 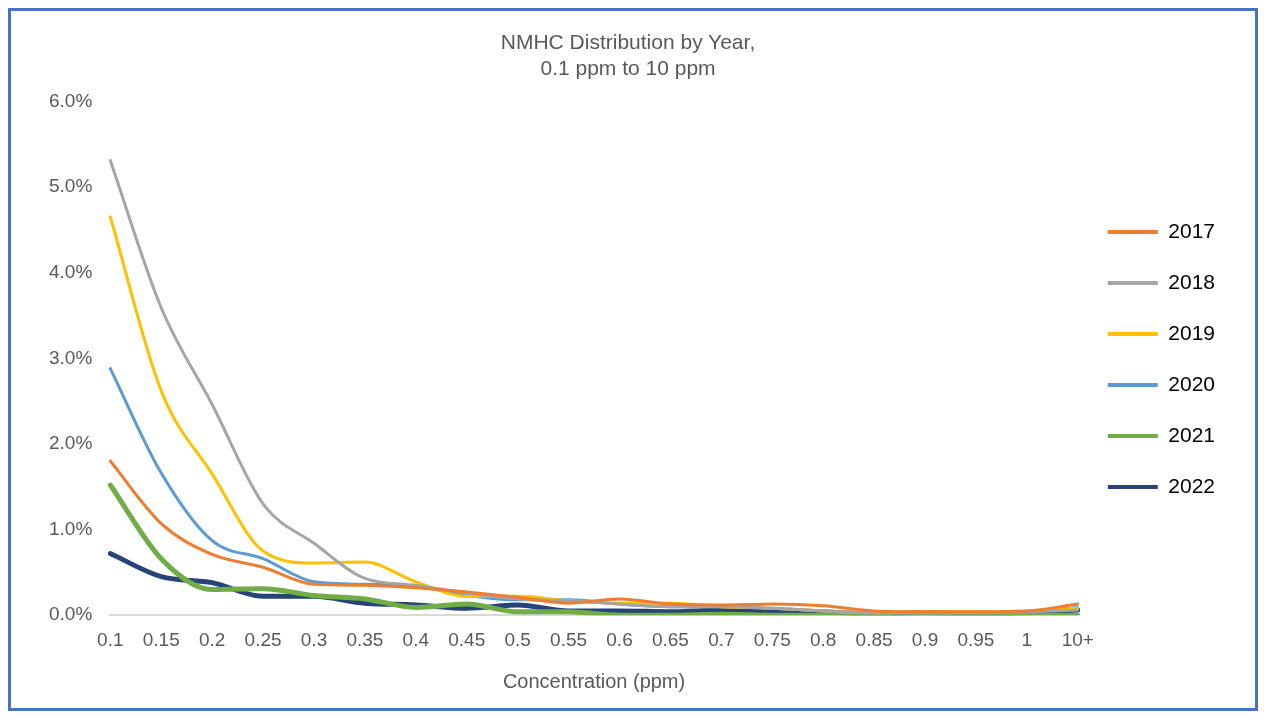 What do you see at coordinates (517, 639) in the screenshot?
I see `x-tick-label: 0.5` at bounding box center [517, 639].